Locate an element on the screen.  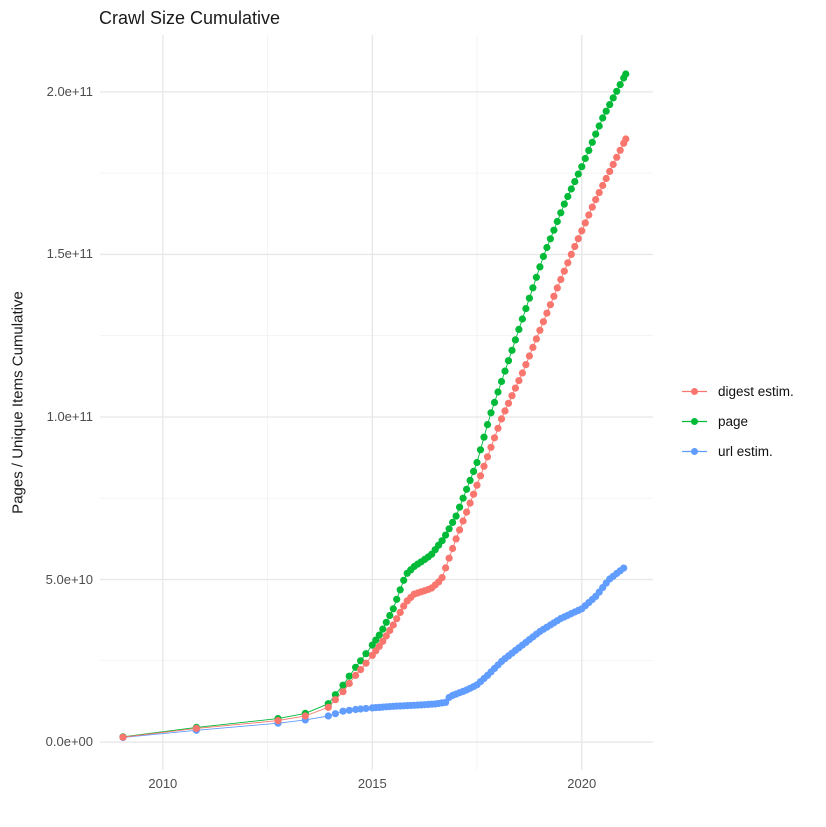
chart-title: Crawl Size Cumulative is located at coordinates (190, 18).